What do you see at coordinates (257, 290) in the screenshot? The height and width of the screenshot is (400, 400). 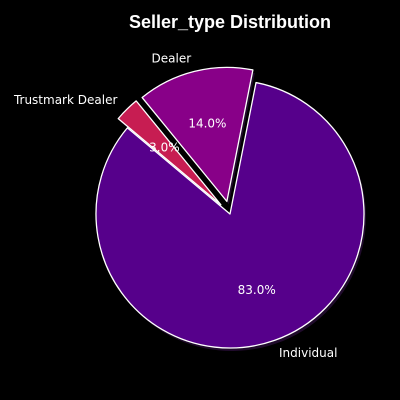 I see `percent-label-individual: 83.0%` at bounding box center [257, 290].